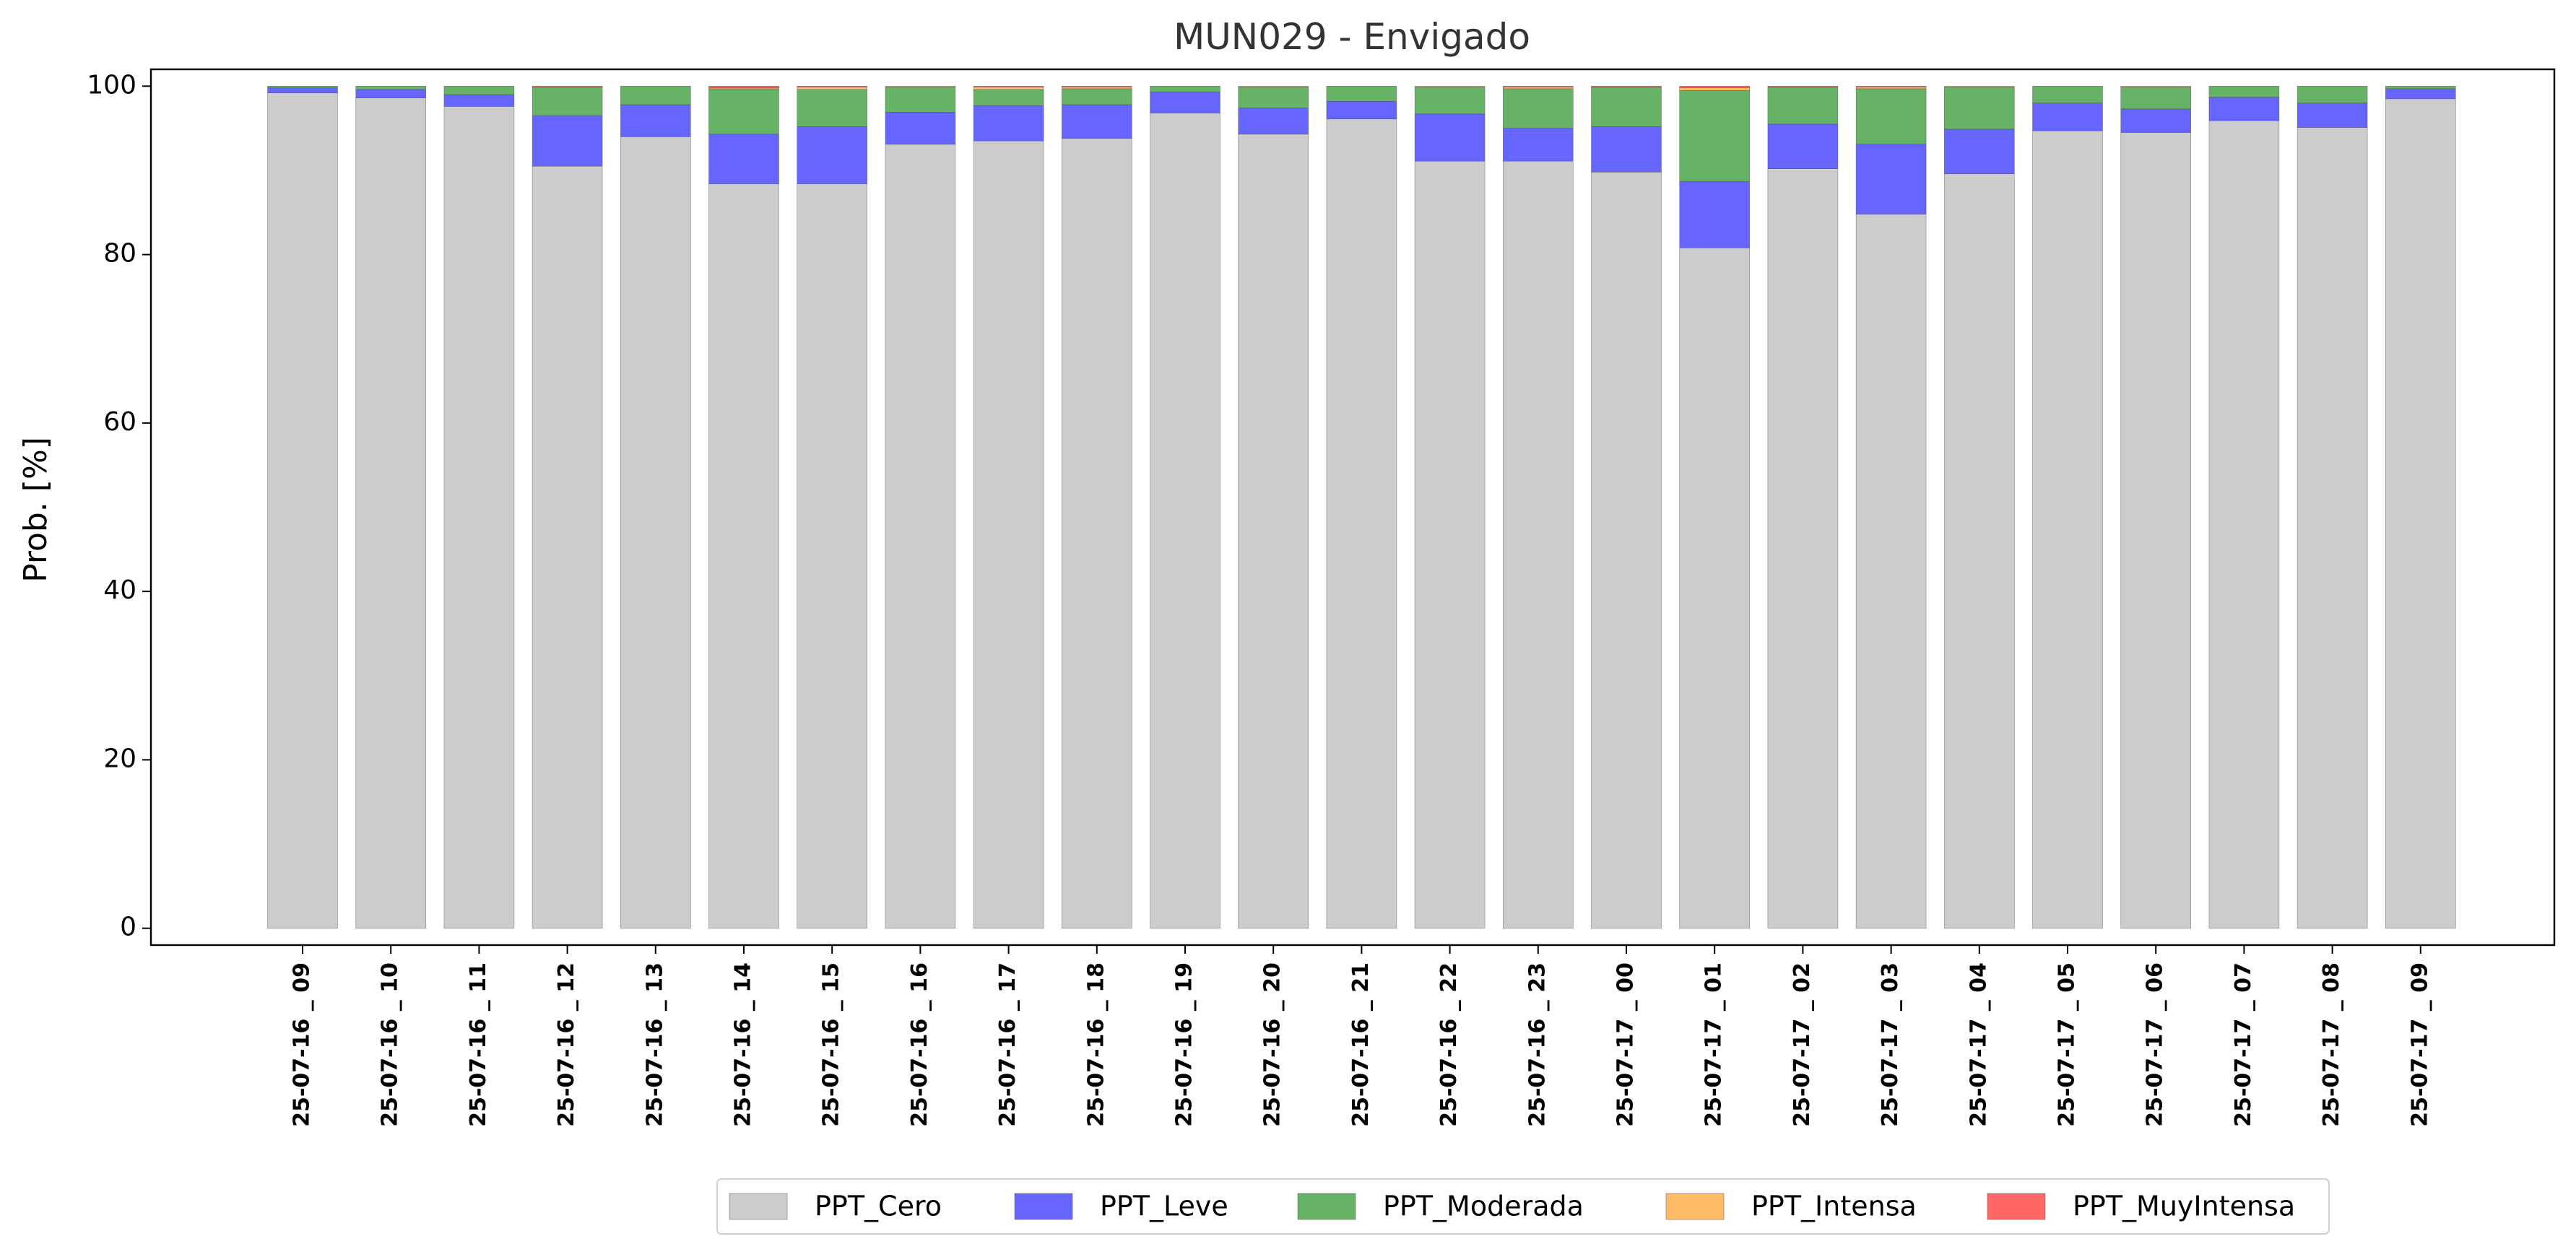 The width and height of the screenshot is (2576, 1257). Describe the element at coordinates (831, 1044) in the screenshot. I see `x-tick-label: 25-07-16 _ 15` at that location.